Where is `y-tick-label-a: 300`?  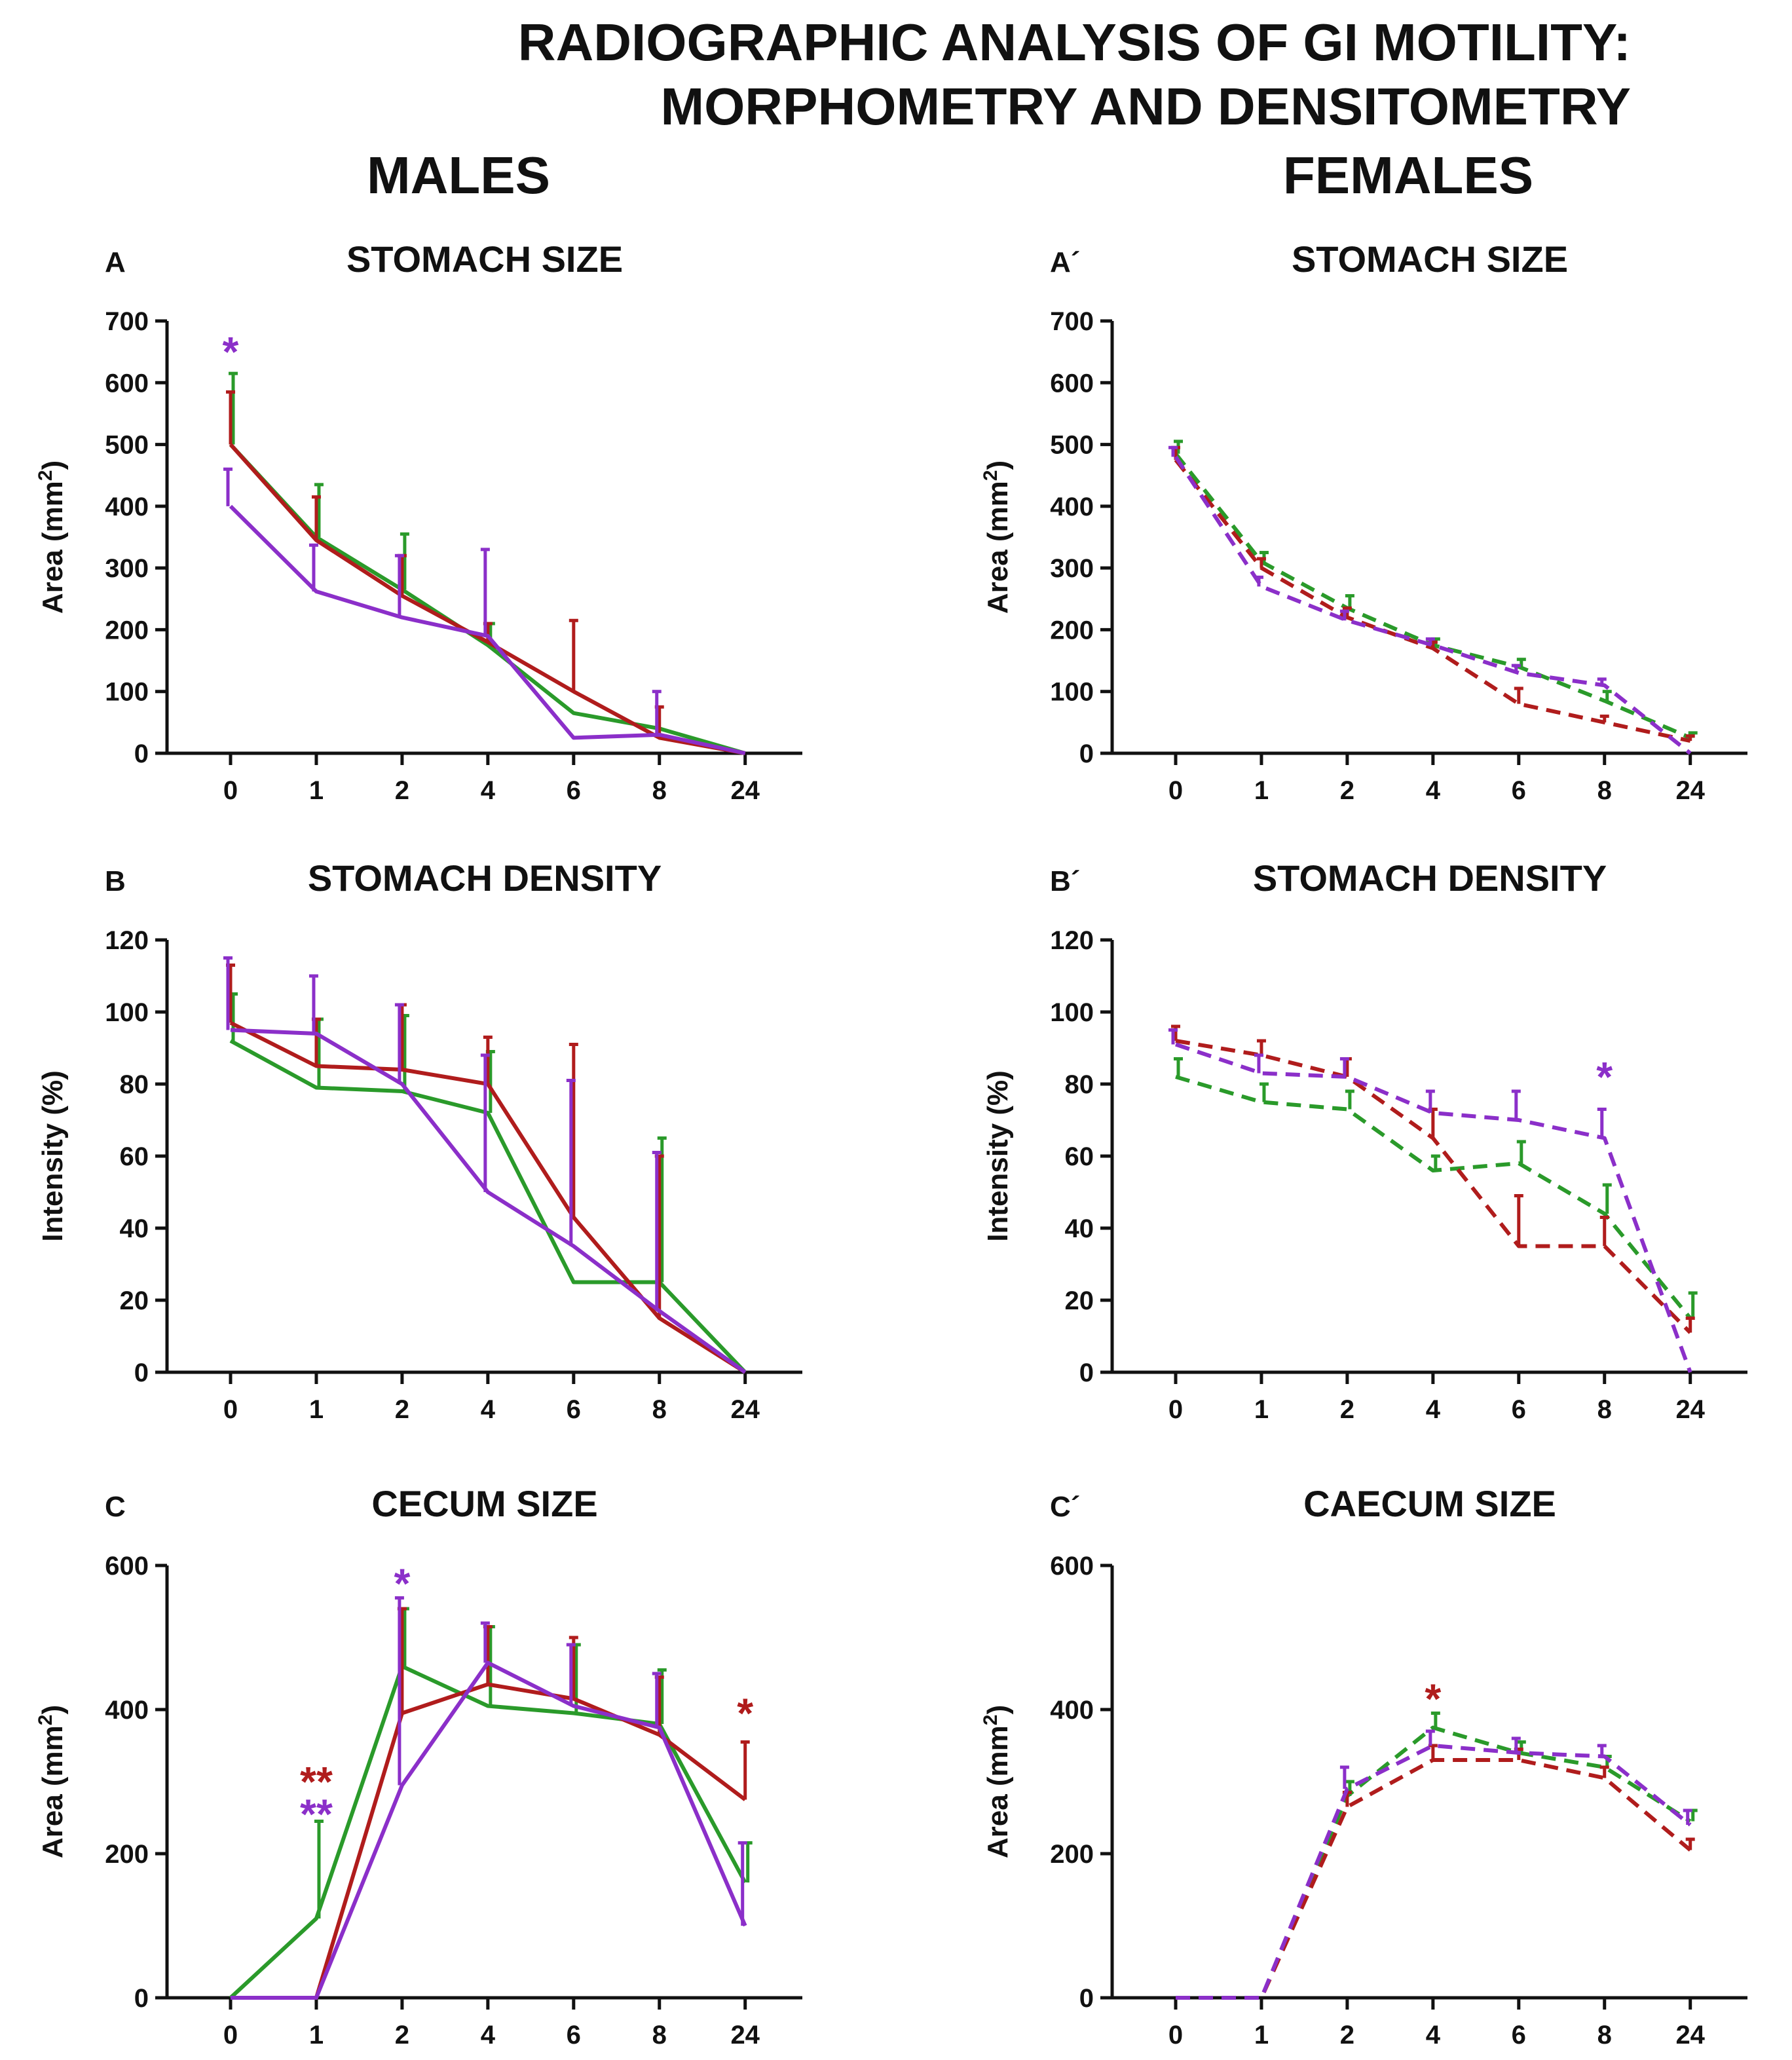
y-tick-label-a: 300 is located at coordinates (127, 569).